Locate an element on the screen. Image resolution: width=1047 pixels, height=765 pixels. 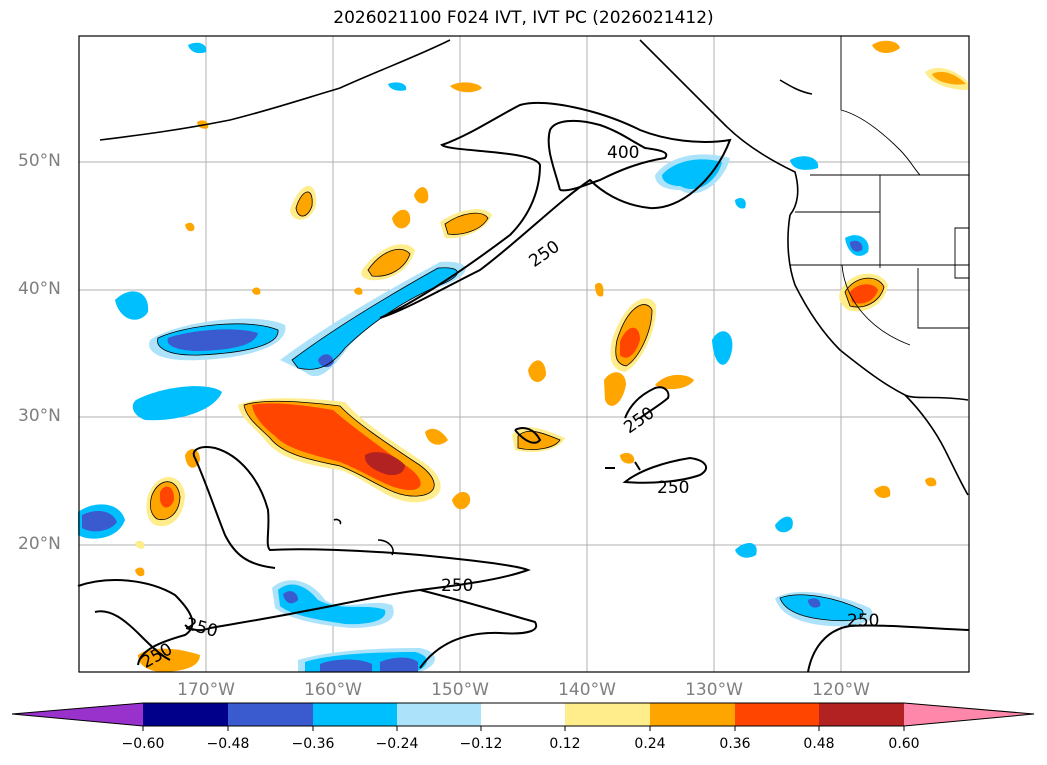
colorbar-tick: −0.60 is located at coordinates (143, 744).